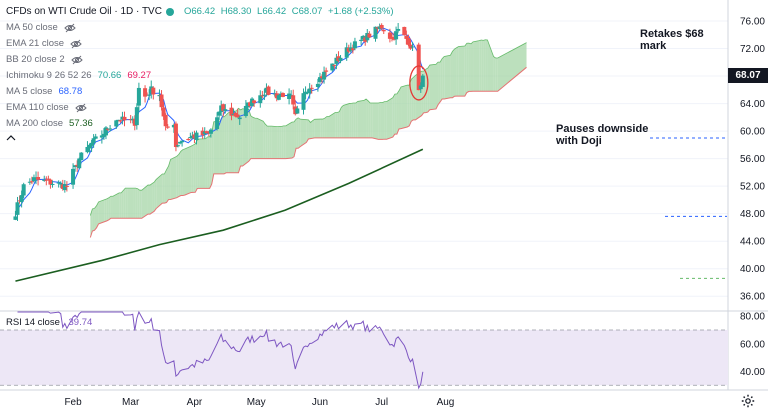 The height and width of the screenshot is (412, 768). I want to click on indicator-ichimoku: Ichimoku 9 26 52 26 70.66 69.27, so click(201, 76).